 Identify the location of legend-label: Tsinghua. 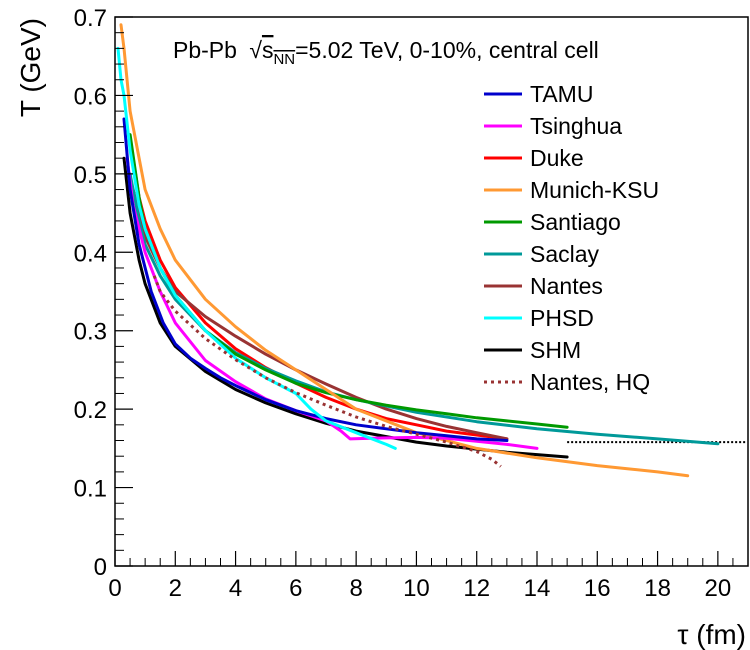
(576, 126).